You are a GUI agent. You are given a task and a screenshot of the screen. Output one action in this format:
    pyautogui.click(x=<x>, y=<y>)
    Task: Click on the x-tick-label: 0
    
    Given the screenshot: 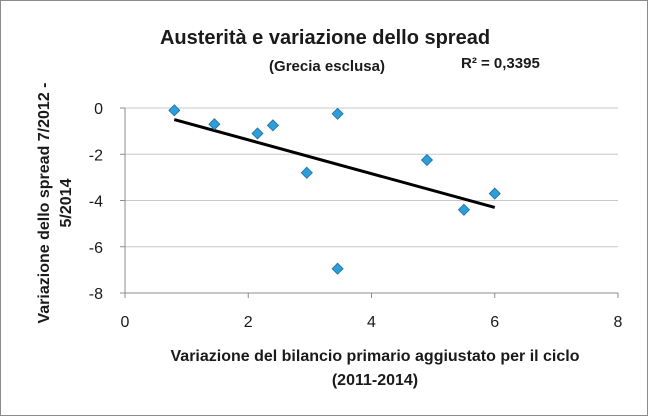 What is the action you would take?
    pyautogui.click(x=125, y=322)
    